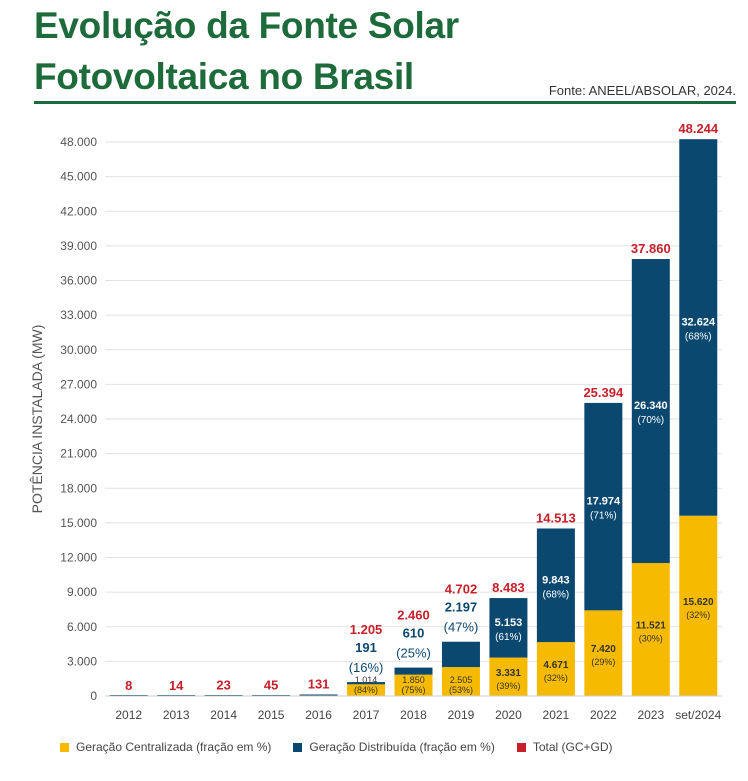 This screenshot has height=781, width=748. Describe the element at coordinates (413, 615) in the screenshot. I see `total-label: 2.460` at that location.